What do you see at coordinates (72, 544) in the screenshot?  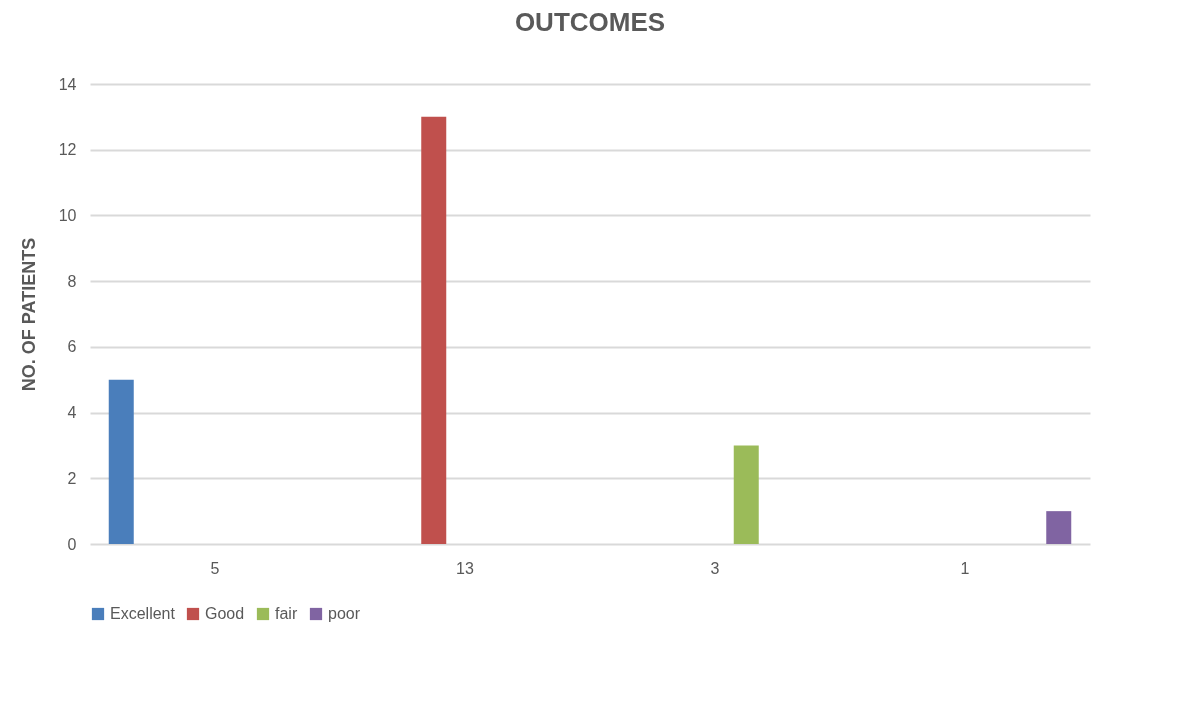 I see `y-tick-label: 0` at bounding box center [72, 544].